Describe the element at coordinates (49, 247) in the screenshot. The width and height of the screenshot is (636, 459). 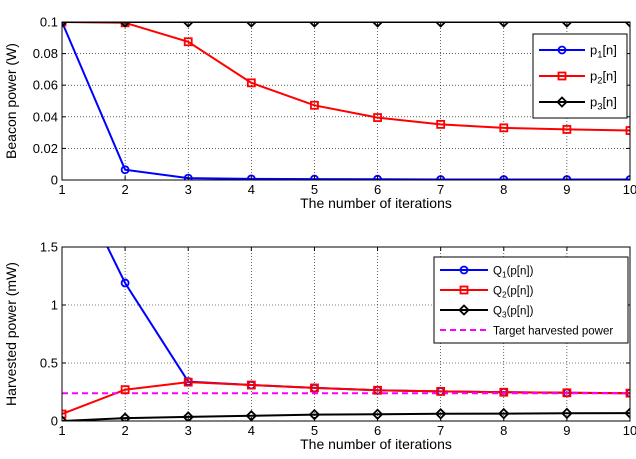
I see `y-tick-label: 1.5` at that location.